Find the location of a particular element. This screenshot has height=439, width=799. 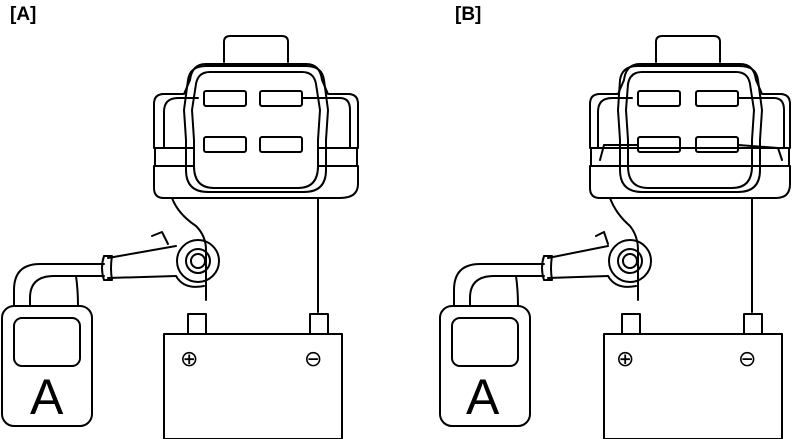

pin-b3 is located at coordinates (659, 144).